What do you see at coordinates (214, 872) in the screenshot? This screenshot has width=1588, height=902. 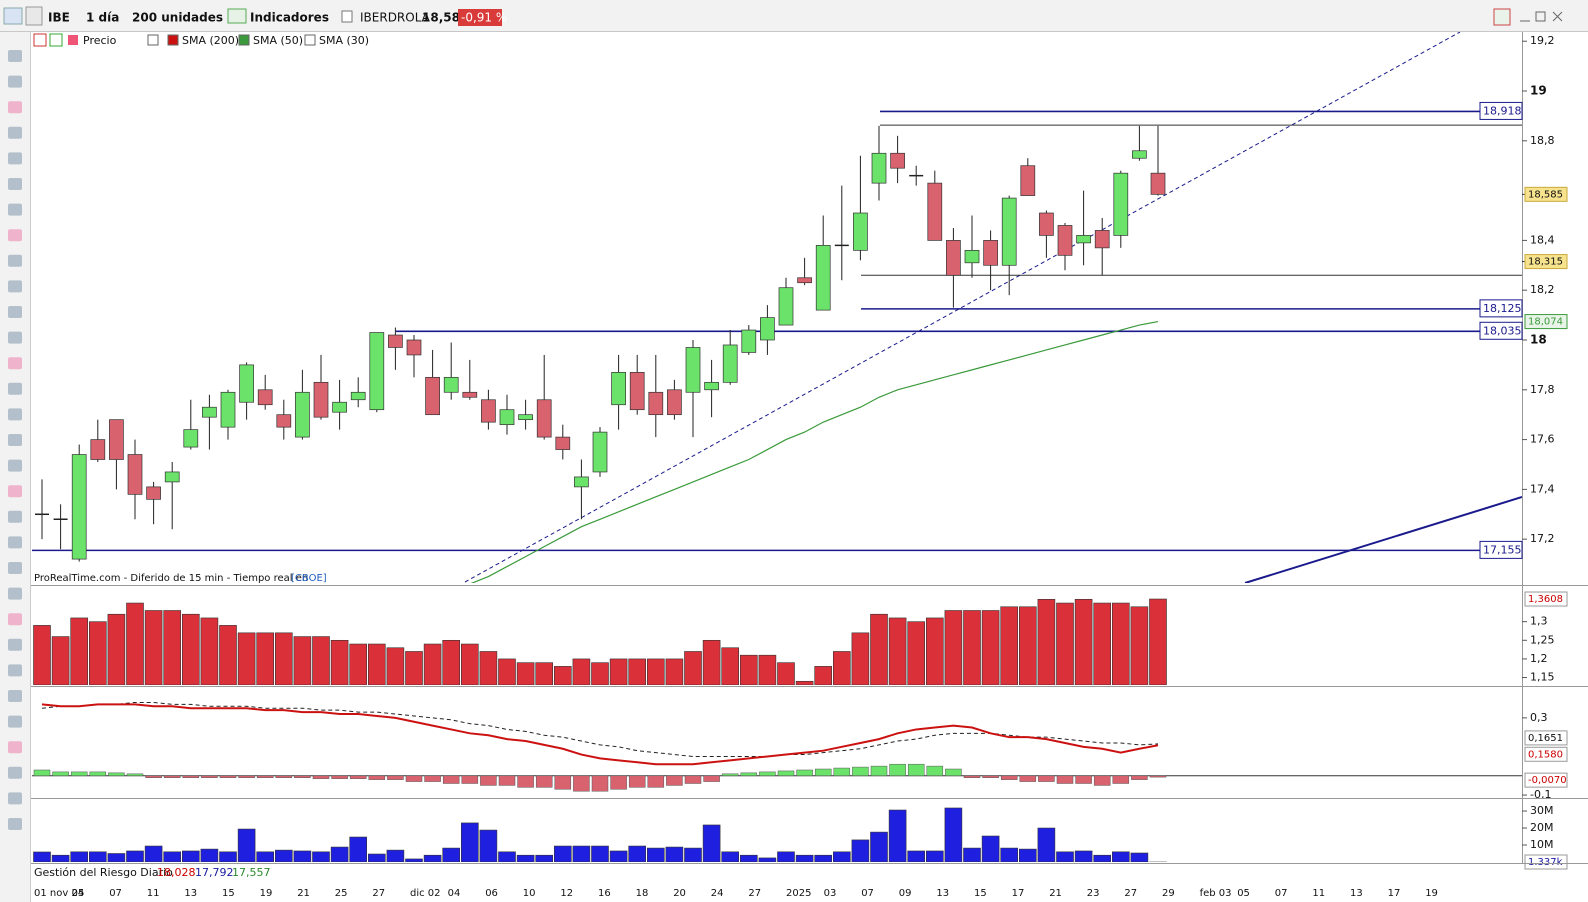 I see `footer-value: 17,792` at bounding box center [214, 872].